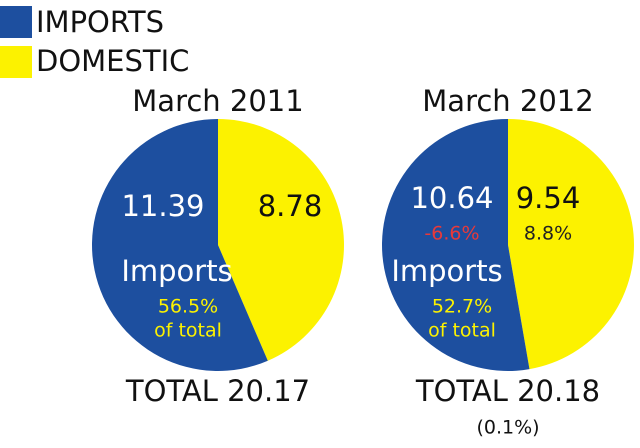  I want to click on data-label: 8.78, so click(290, 206).